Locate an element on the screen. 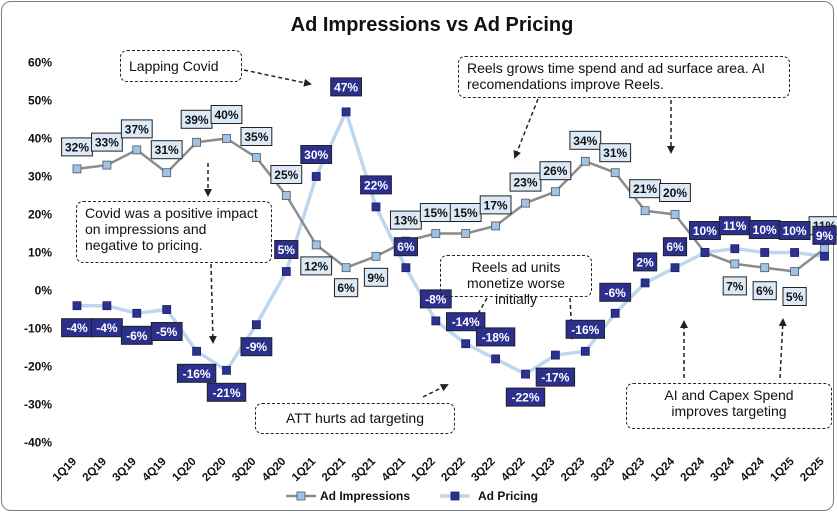 The image size is (837, 514). annotation-lapping-covid: Lapping Covid is located at coordinates (181, 66).